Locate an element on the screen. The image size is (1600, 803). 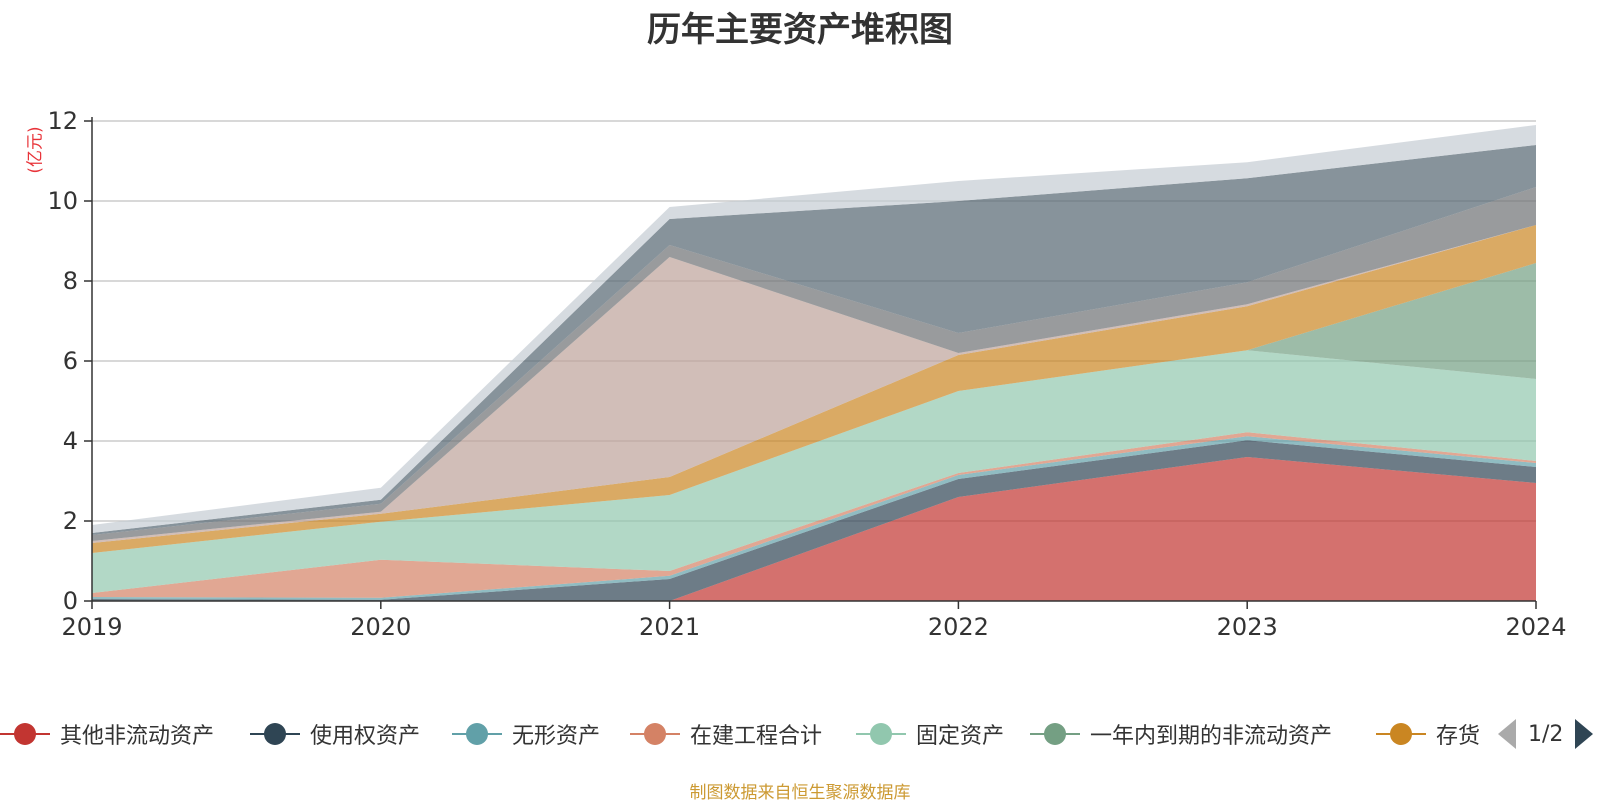
legend-label: 存货 is located at coordinates (1458, 736).